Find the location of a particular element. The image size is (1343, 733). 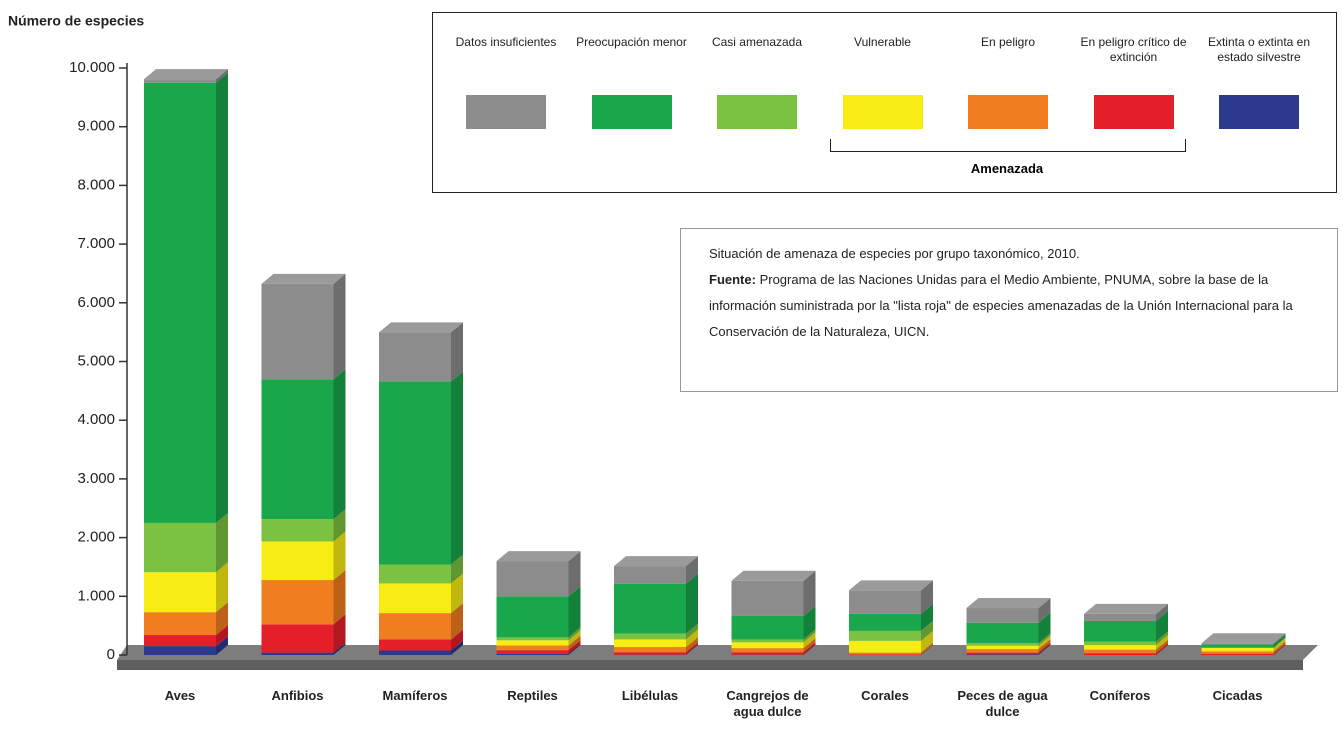

legend-label: Extinta o extinta en estado silvestre is located at coordinates (1259, 49).